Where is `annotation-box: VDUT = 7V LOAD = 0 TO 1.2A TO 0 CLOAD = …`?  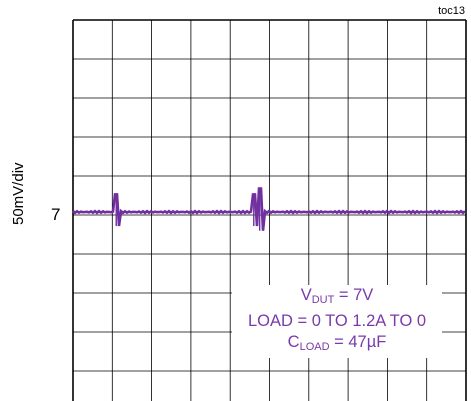 annotation-box: VDUT = 7V LOAD = 0 TO 1.2A TO 0 CLOAD = … is located at coordinates (337, 321).